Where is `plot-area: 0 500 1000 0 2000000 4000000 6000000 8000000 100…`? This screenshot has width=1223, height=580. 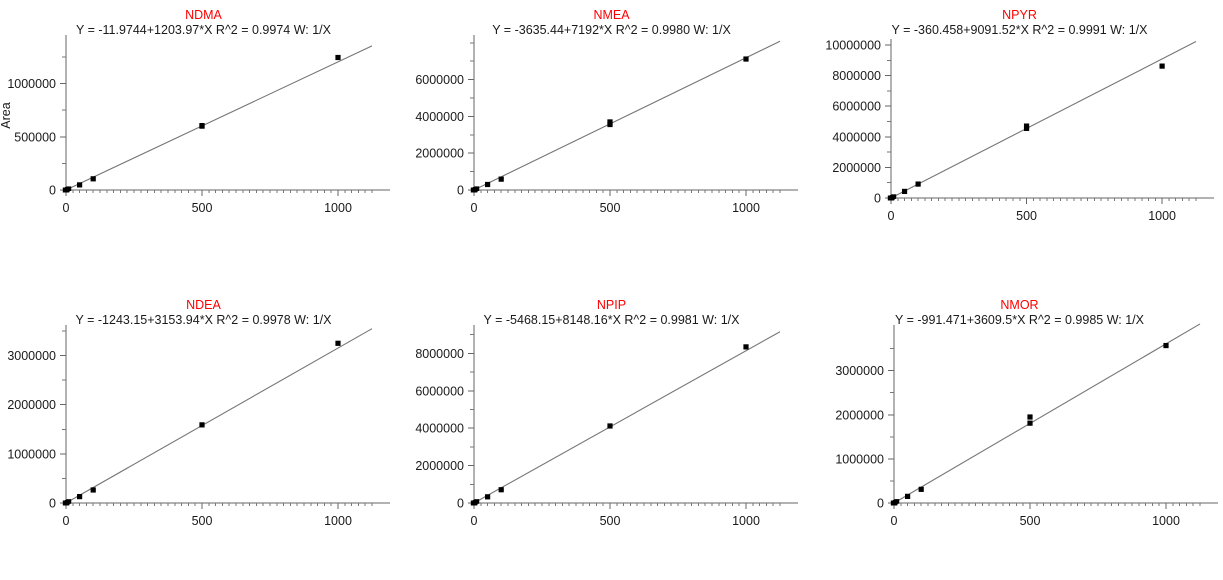 plot-area: 0 500 1000 0 2000000 4000000 6000000 8000000 100… is located at coordinates (1019, 131).